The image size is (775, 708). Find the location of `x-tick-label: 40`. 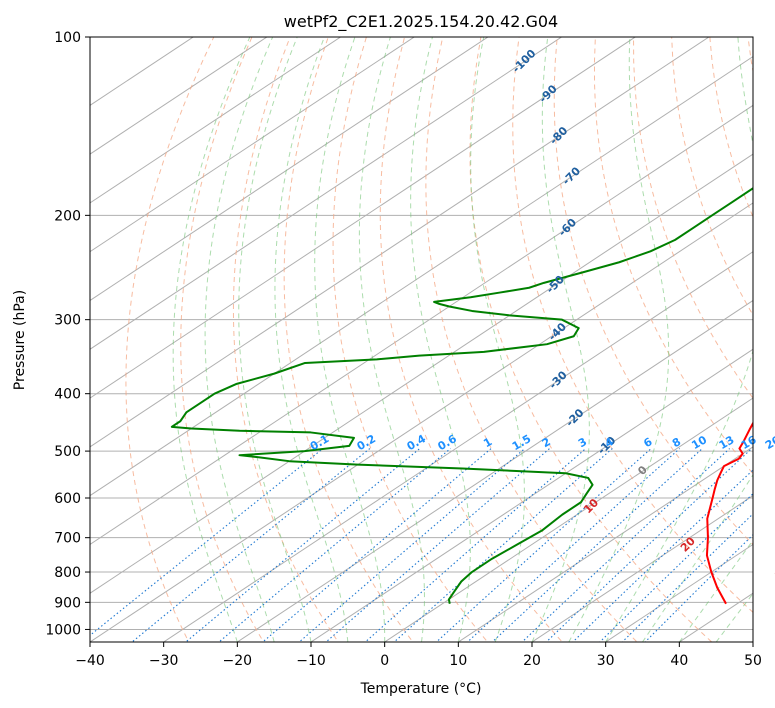

x-tick-label: 40 is located at coordinates (679, 661).